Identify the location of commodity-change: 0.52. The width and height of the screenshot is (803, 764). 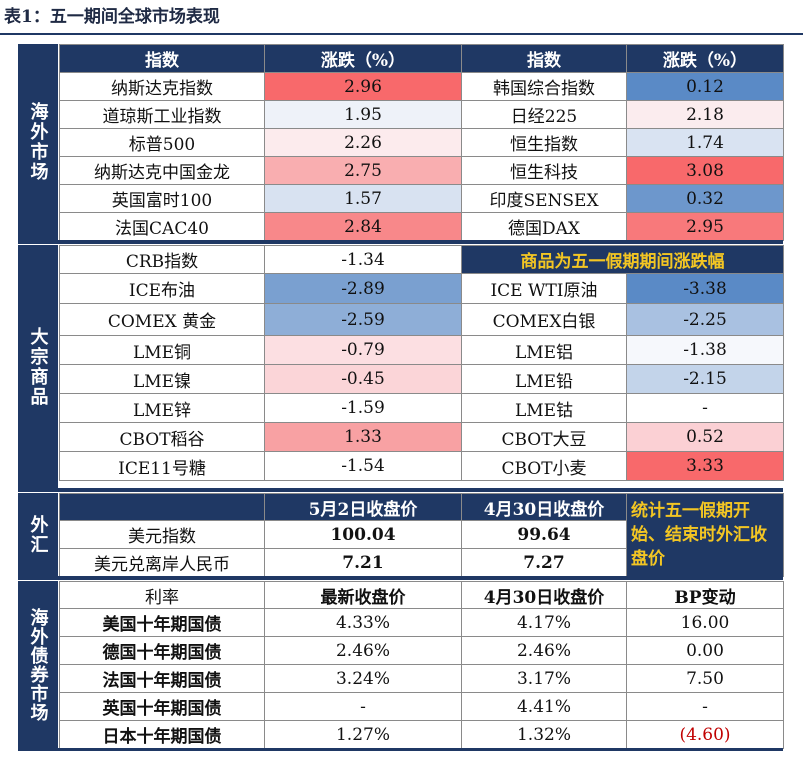
(705, 437).